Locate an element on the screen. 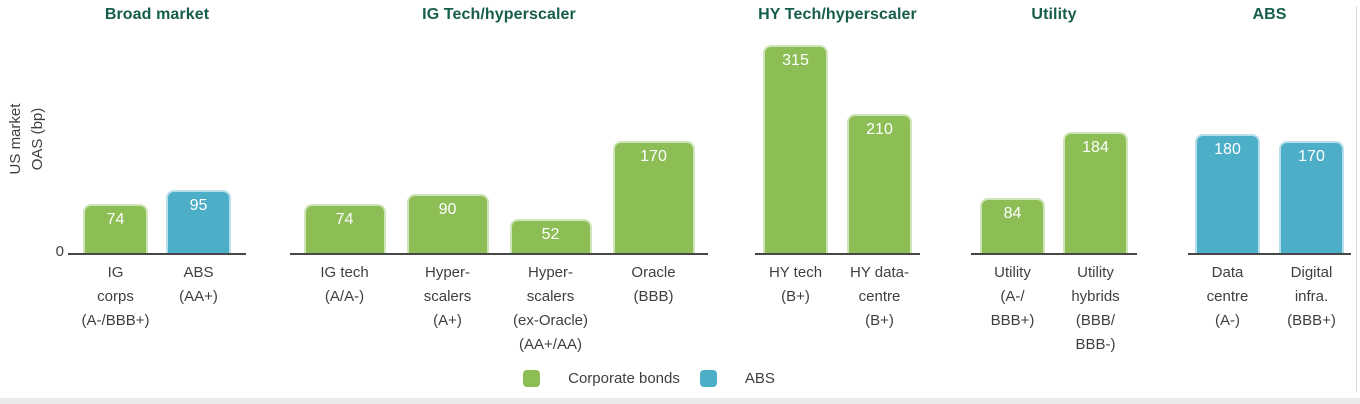 The width and height of the screenshot is (1360, 404). y-axis-label-line: OAS (bp) is located at coordinates (37, 139).